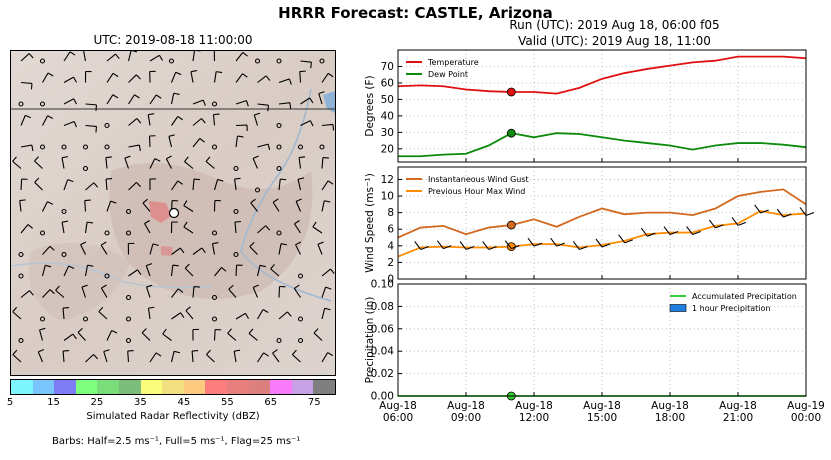 The image size is (831, 460). I want to click on legend-label: Previous Hour Max Wind, so click(476, 191).